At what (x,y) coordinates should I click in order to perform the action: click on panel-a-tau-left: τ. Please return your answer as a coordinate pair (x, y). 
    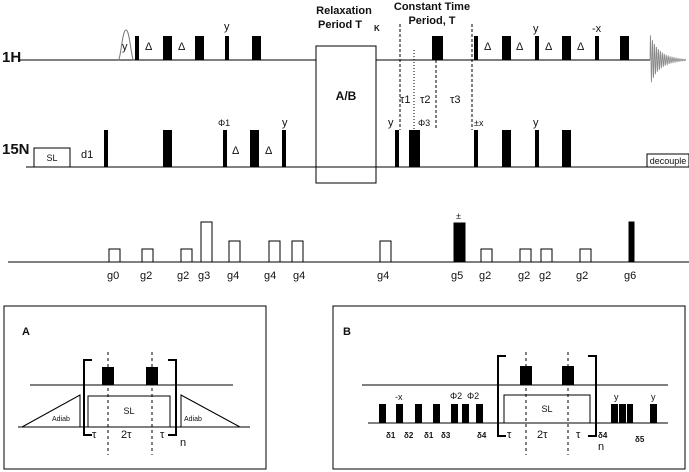
    Looking at the image, I should click on (94, 435).